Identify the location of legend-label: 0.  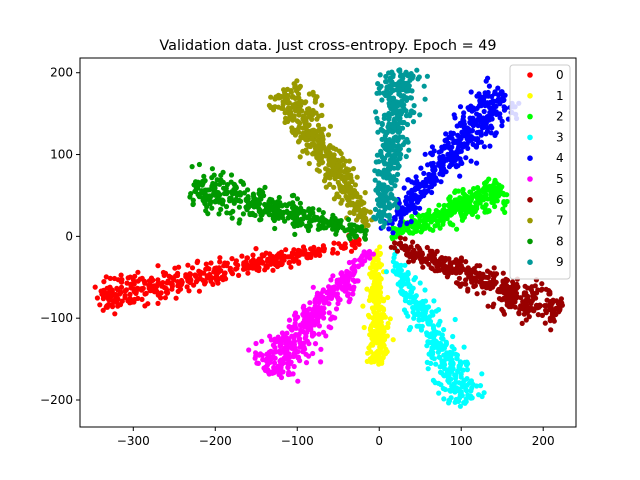
(560, 75).